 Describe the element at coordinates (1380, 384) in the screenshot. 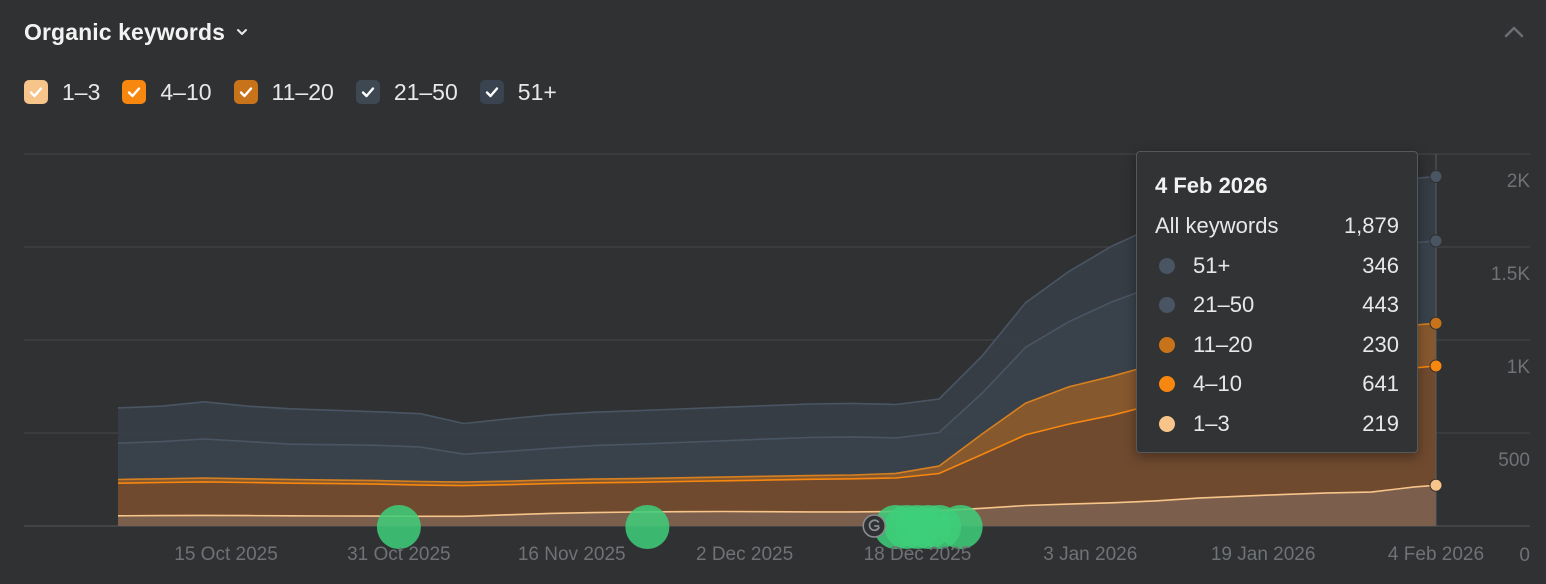

I see `tooltip-row-value: 641` at that location.